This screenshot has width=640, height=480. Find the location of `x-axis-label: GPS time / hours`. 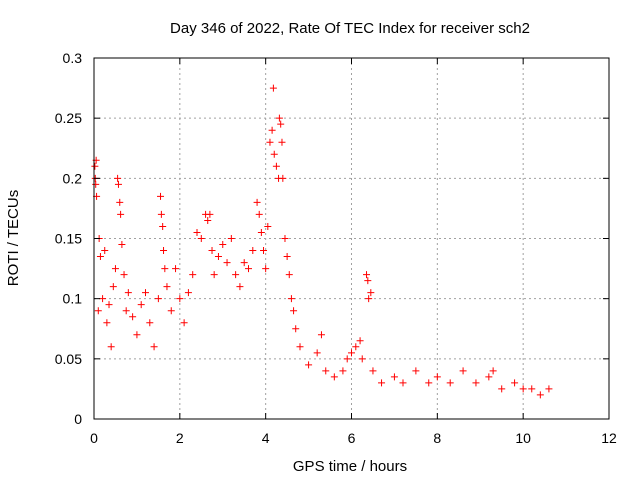

x-axis-label: GPS time / hours is located at coordinates (350, 466).